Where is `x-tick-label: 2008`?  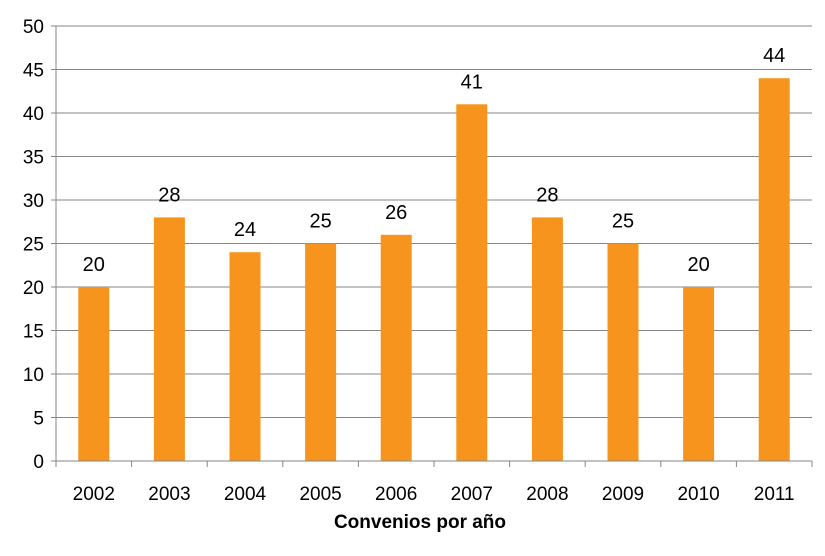
x-tick-label: 2008 is located at coordinates (547, 494).